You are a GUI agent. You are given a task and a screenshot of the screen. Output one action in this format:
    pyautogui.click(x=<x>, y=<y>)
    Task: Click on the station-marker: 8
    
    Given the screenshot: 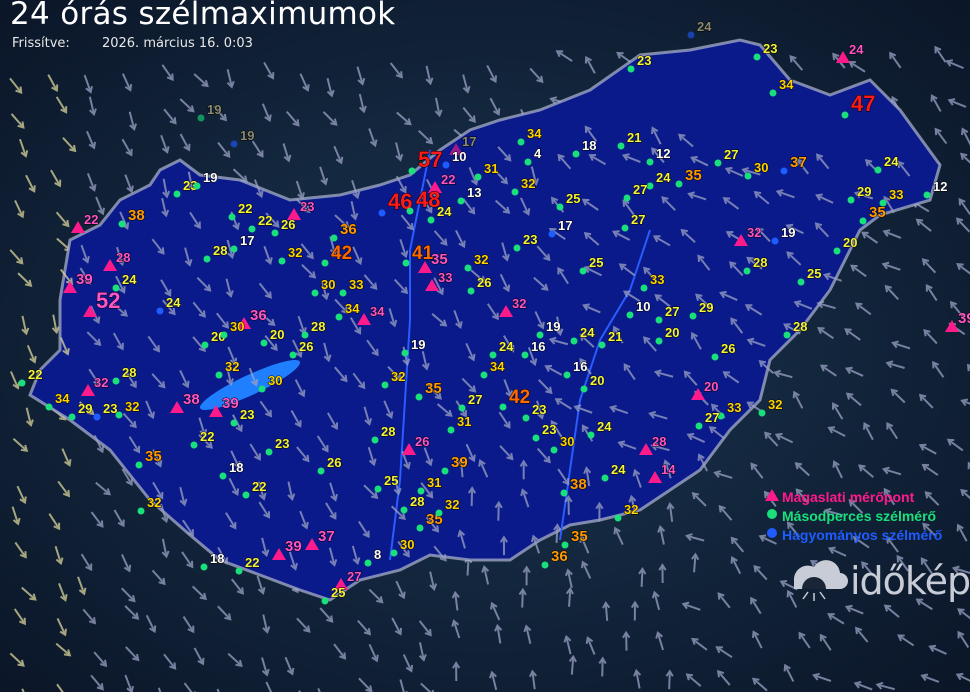 What is the action you would take?
    pyautogui.click(x=373, y=557)
    